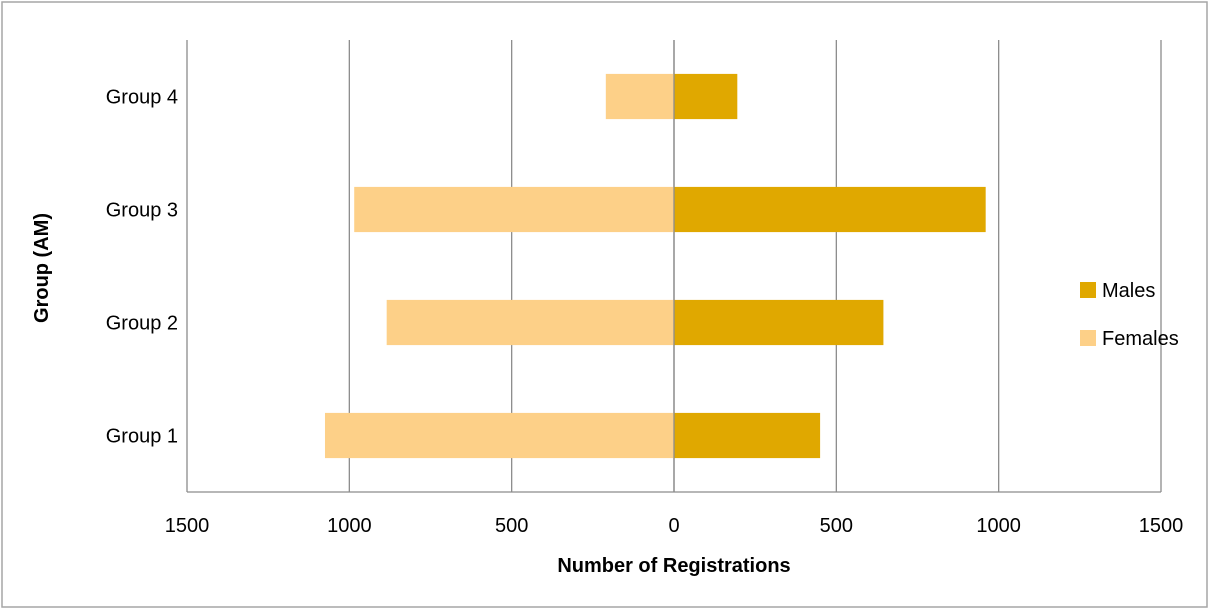 This screenshot has height=615, width=1210. What do you see at coordinates (1128, 291) in the screenshot?
I see `legend-label: Males` at bounding box center [1128, 291].